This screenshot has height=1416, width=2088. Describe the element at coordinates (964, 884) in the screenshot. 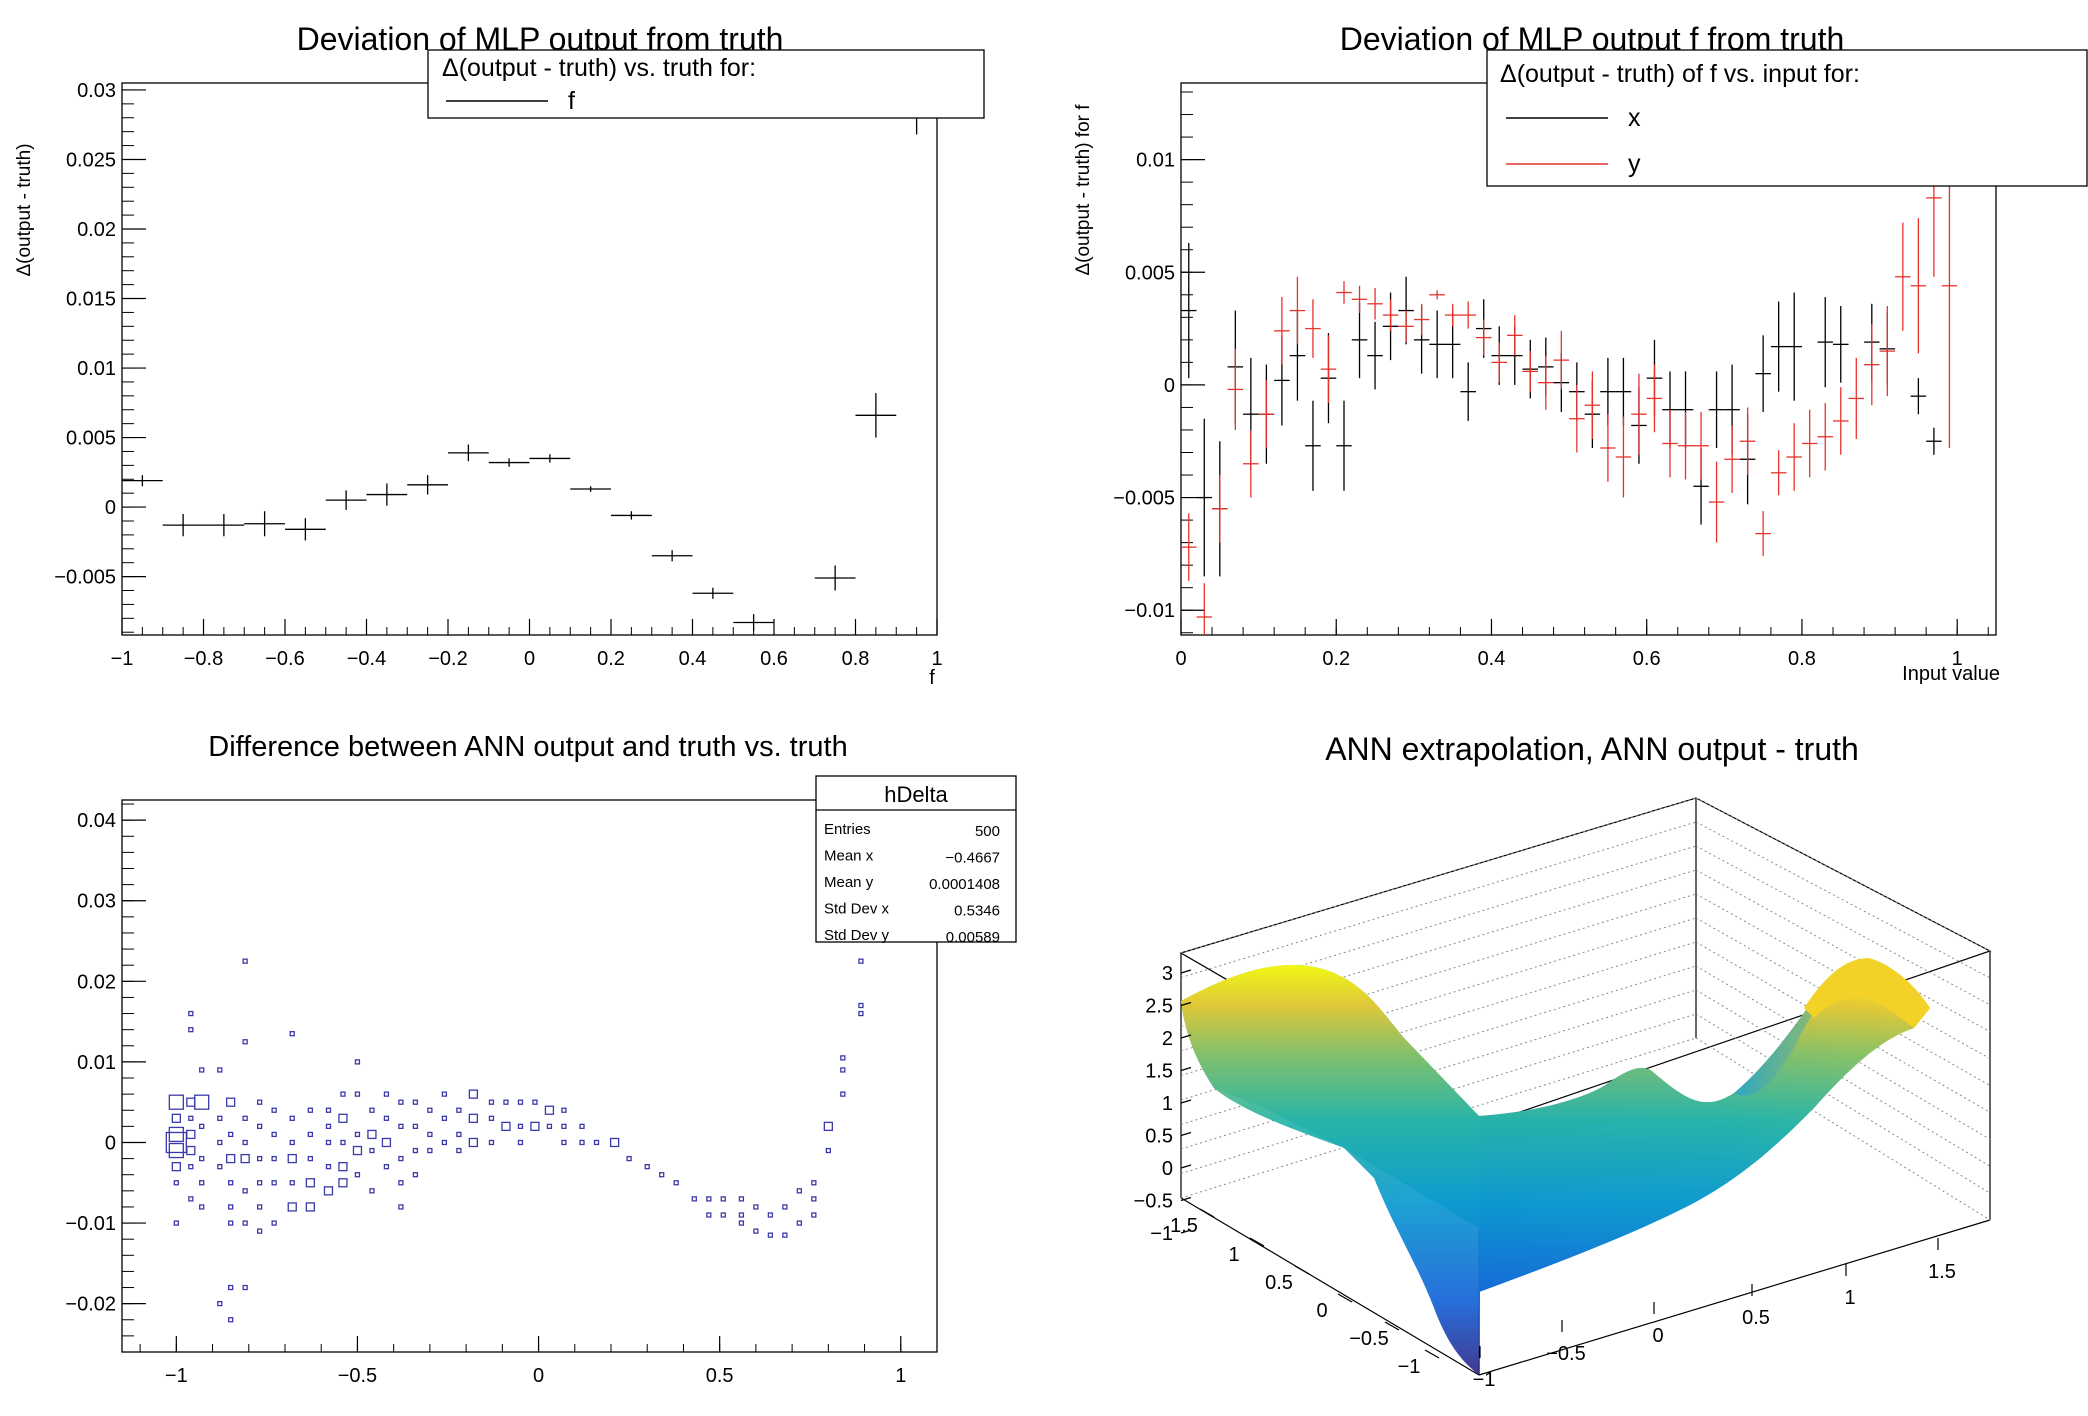

I see `stats-value: 0.0001408` at that location.